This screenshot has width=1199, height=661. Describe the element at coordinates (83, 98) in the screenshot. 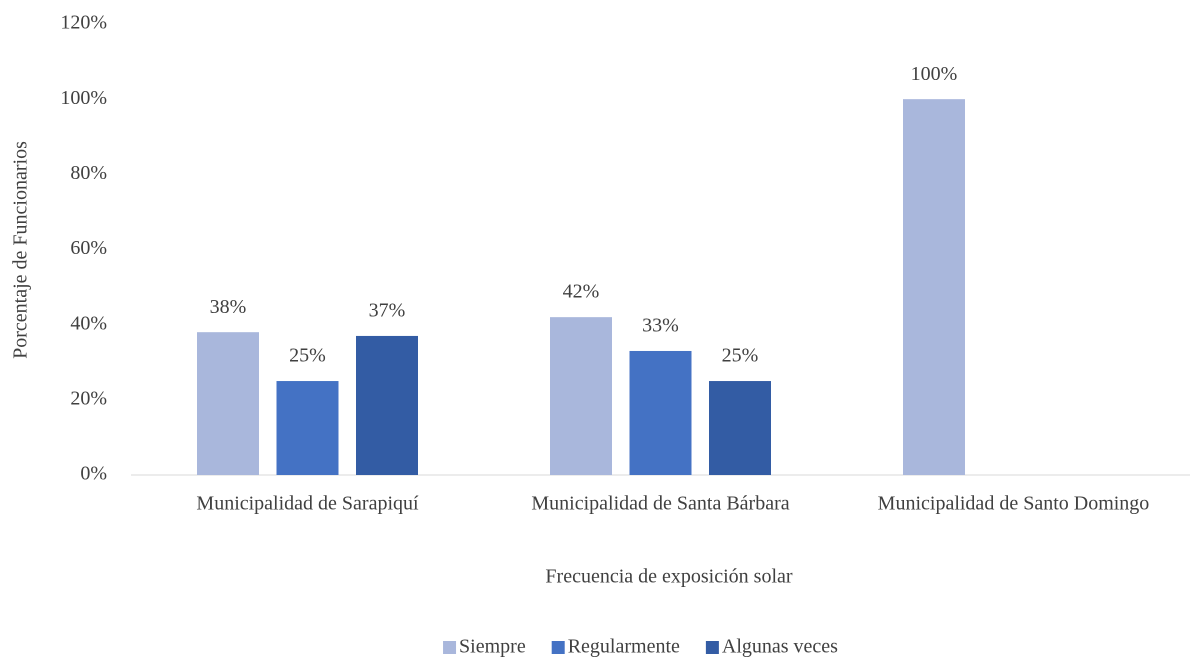

I see `y-tick-label: 100%` at that location.